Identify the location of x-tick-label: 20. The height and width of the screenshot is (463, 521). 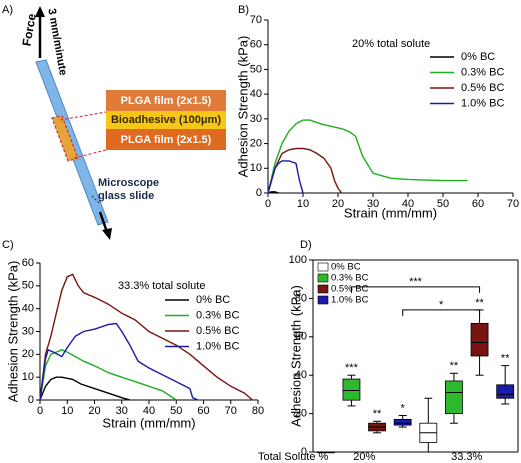
(338, 204).